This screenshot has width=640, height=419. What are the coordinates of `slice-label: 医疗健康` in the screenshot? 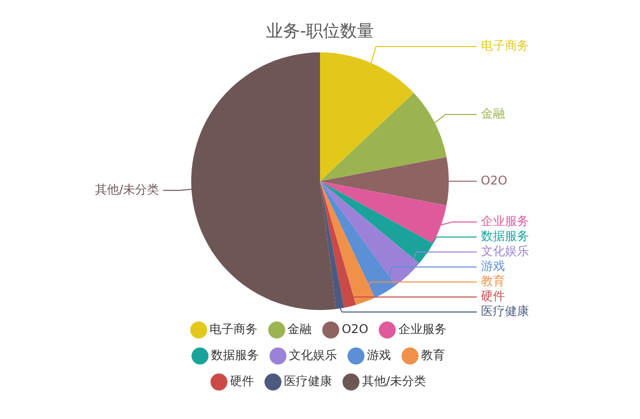 It's located at (504, 311).